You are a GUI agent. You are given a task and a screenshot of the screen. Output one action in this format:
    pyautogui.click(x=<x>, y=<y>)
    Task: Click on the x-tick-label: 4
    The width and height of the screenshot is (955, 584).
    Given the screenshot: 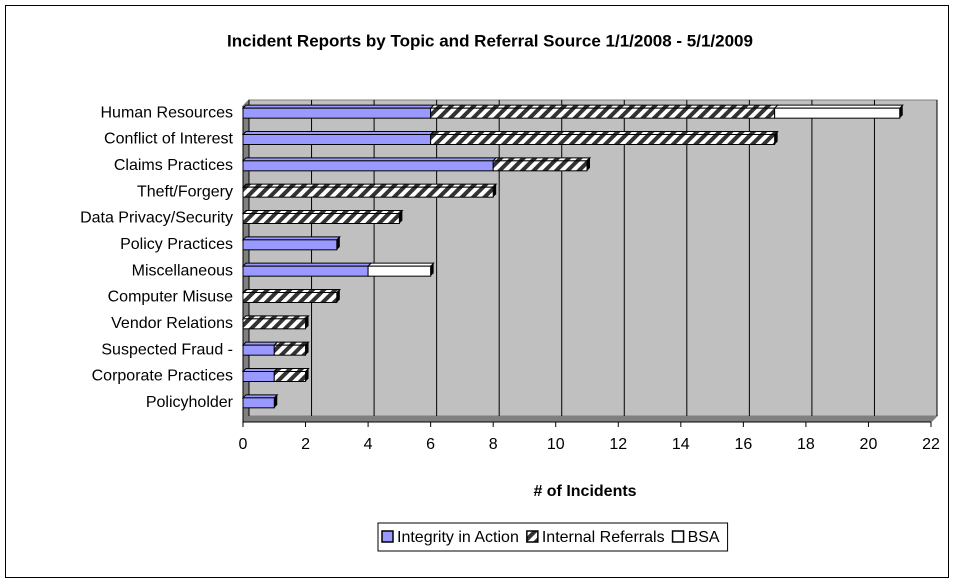 What is the action you would take?
    pyautogui.click(x=368, y=444)
    